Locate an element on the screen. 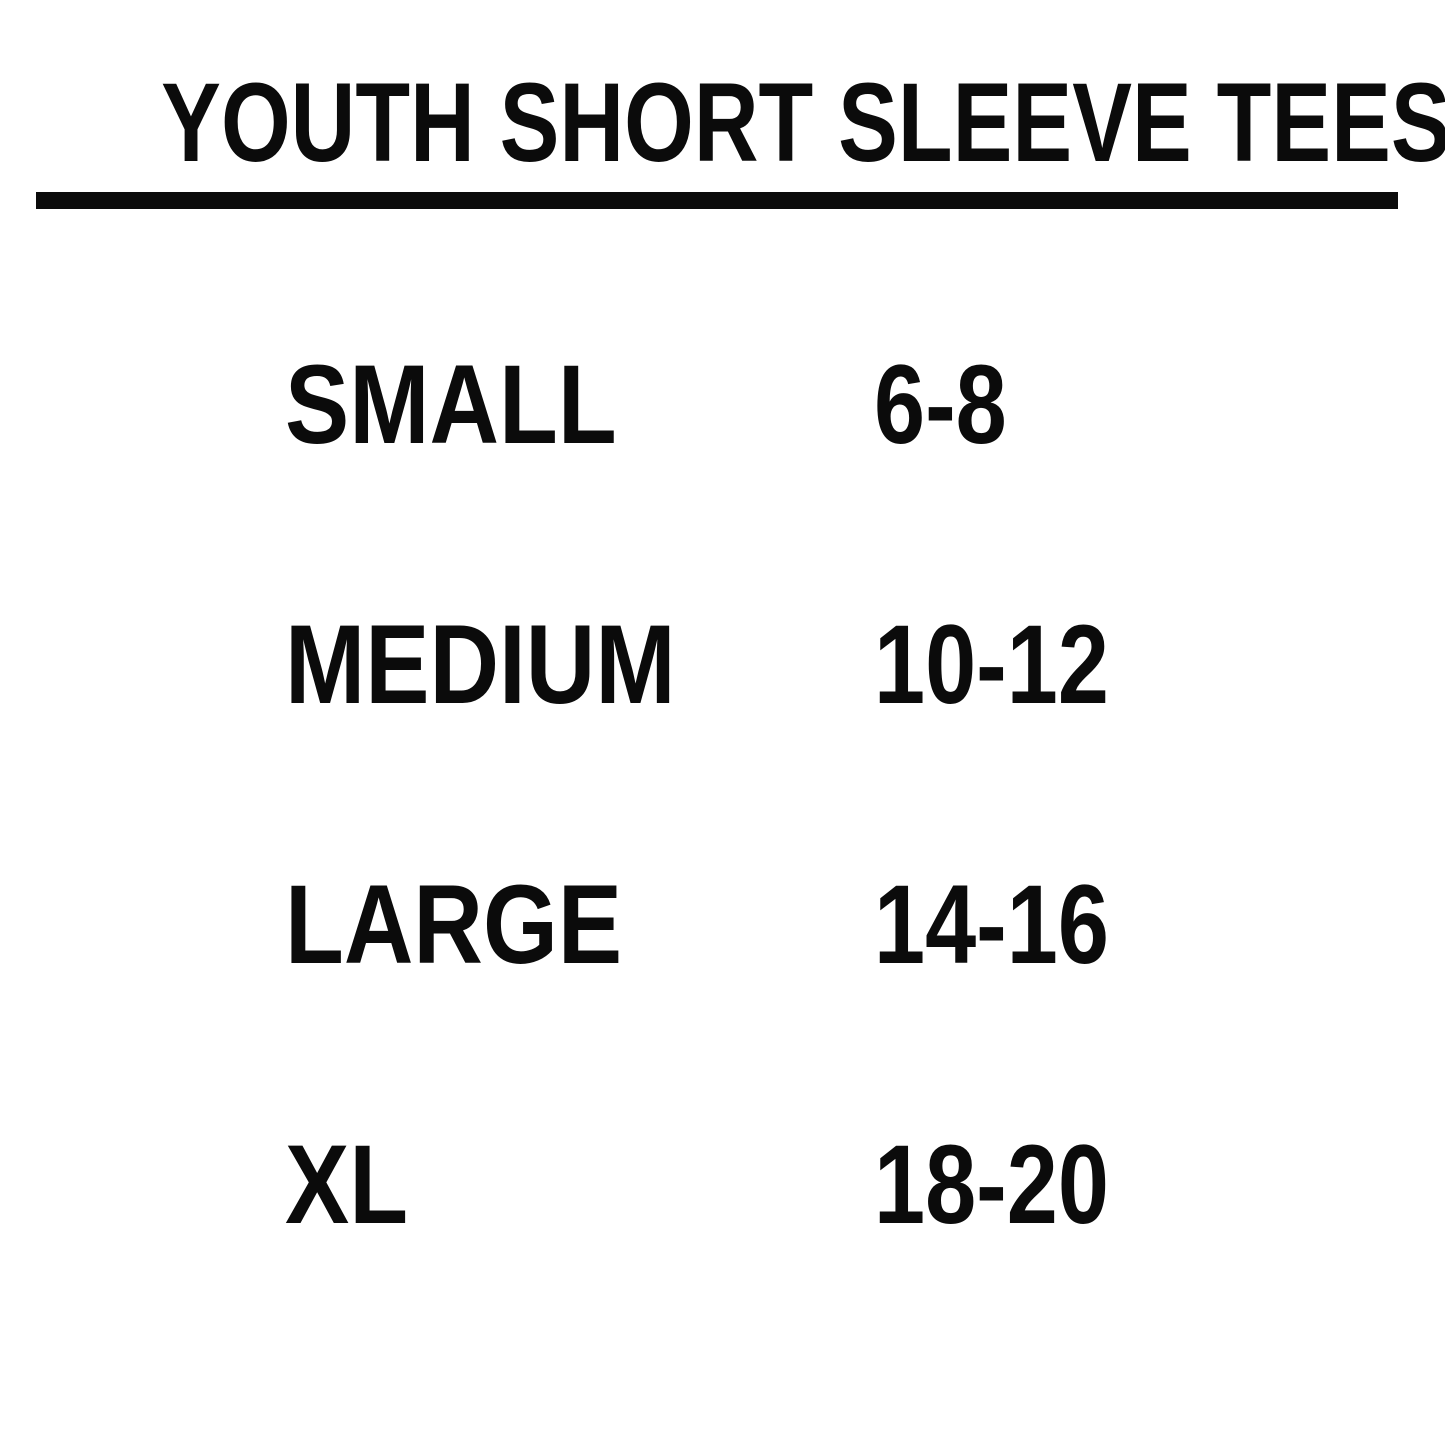 The image size is (1445, 1445). size-label: SMALL is located at coordinates (451, 404).